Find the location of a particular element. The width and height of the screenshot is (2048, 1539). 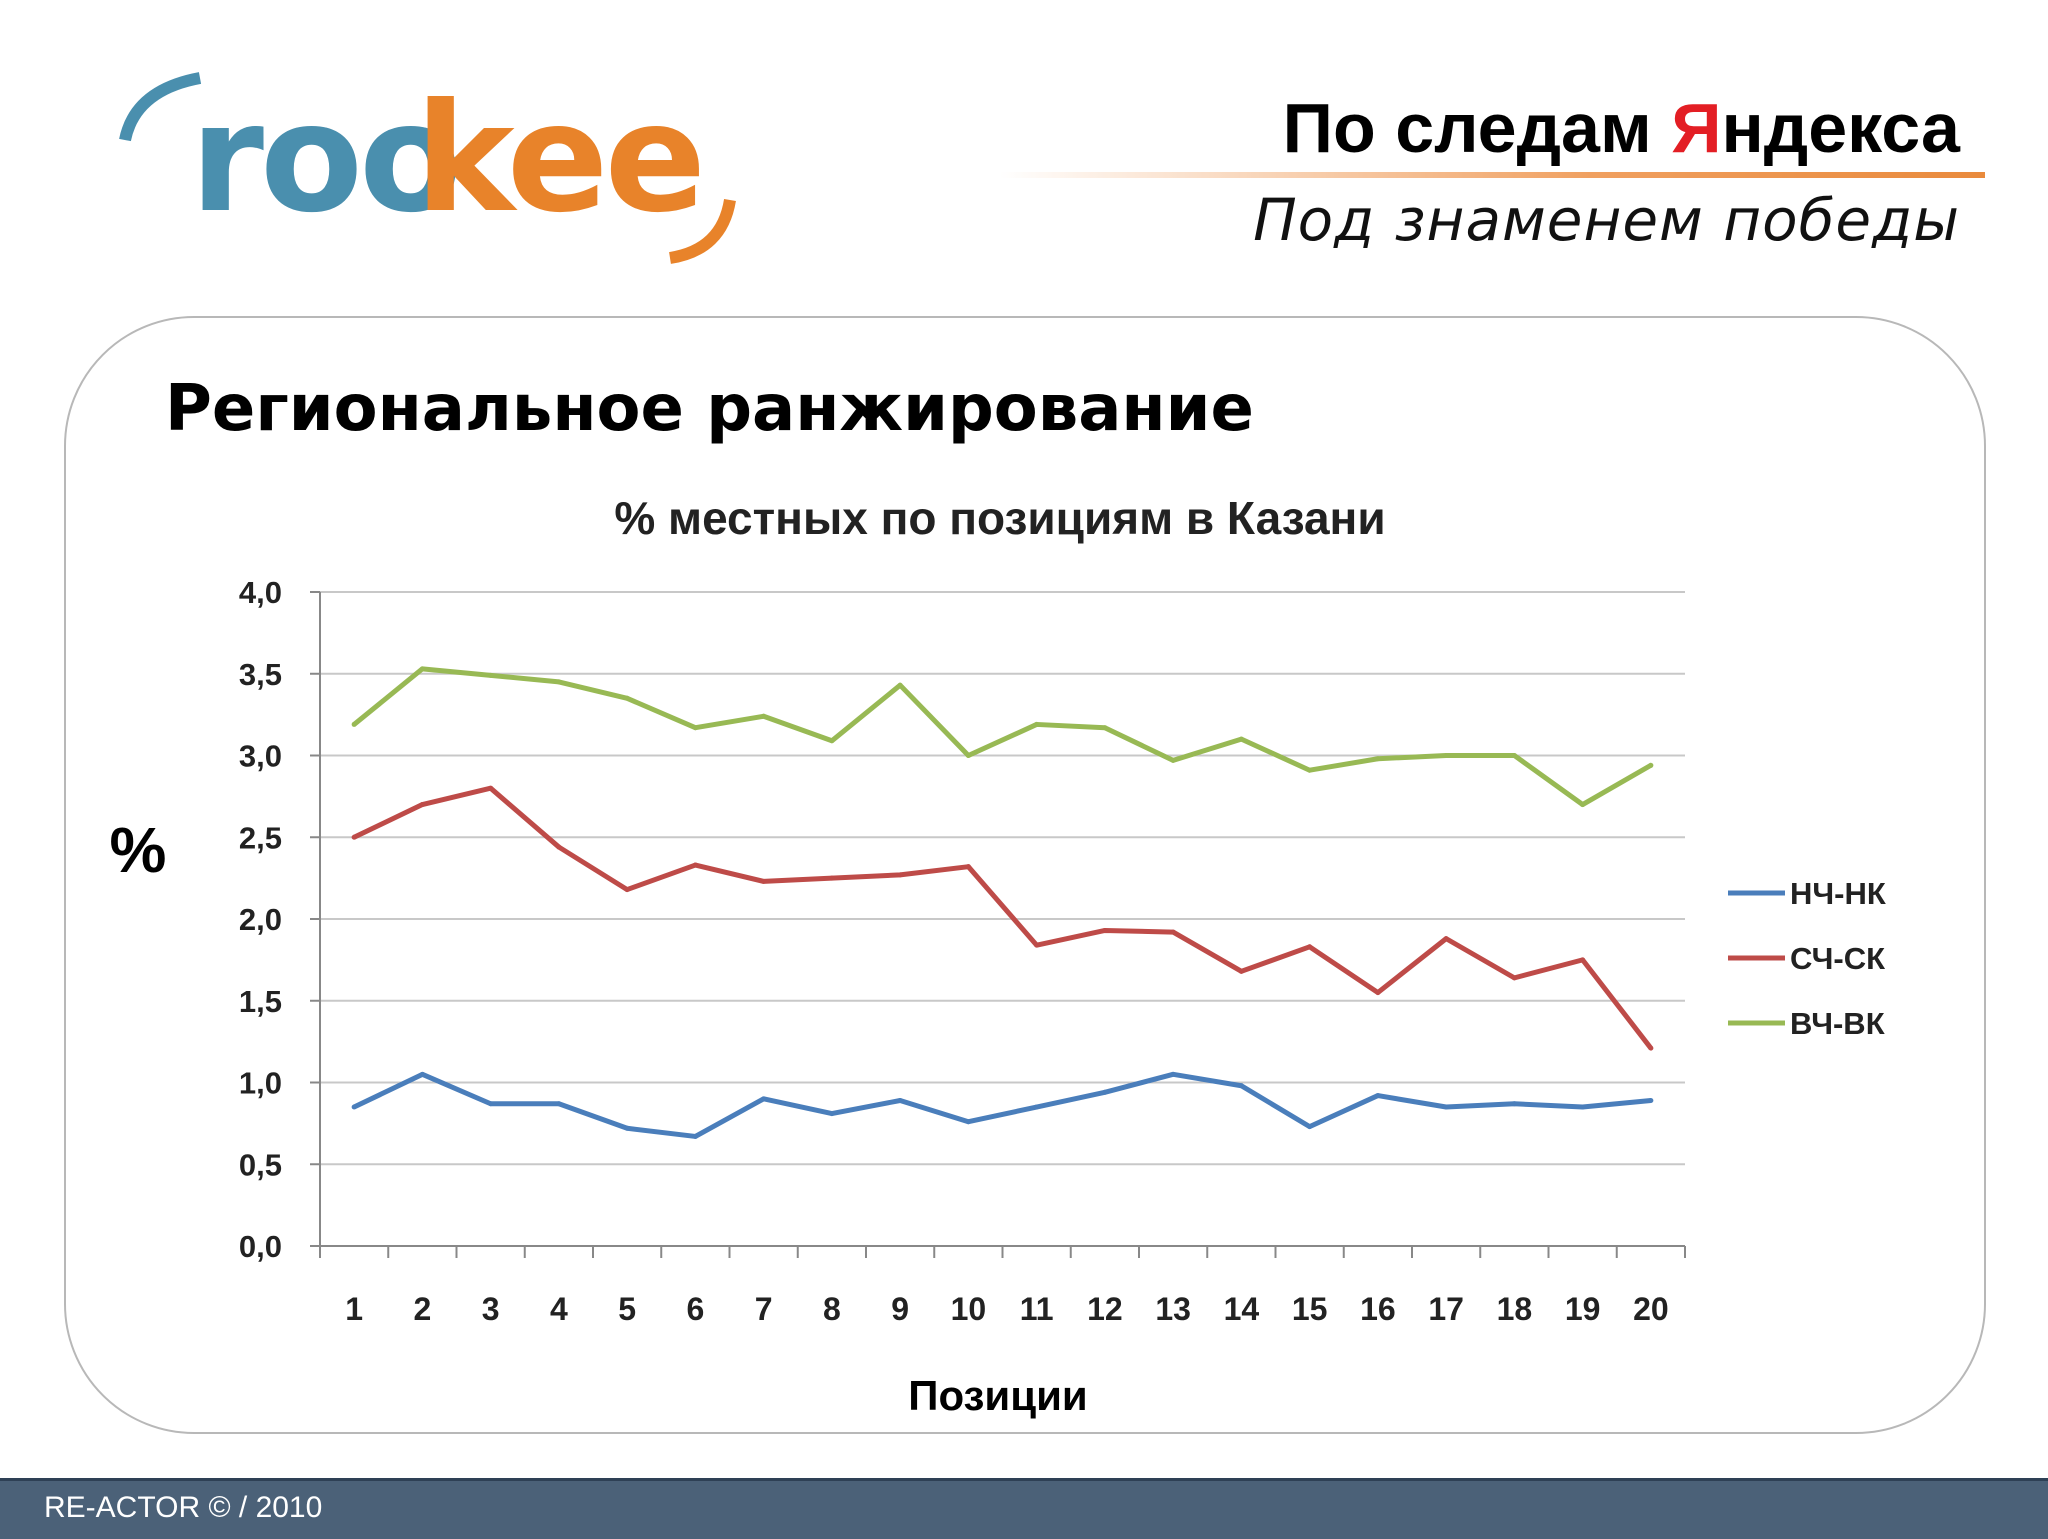

series-line-ВЧ-ВК is located at coordinates (1002, 737).